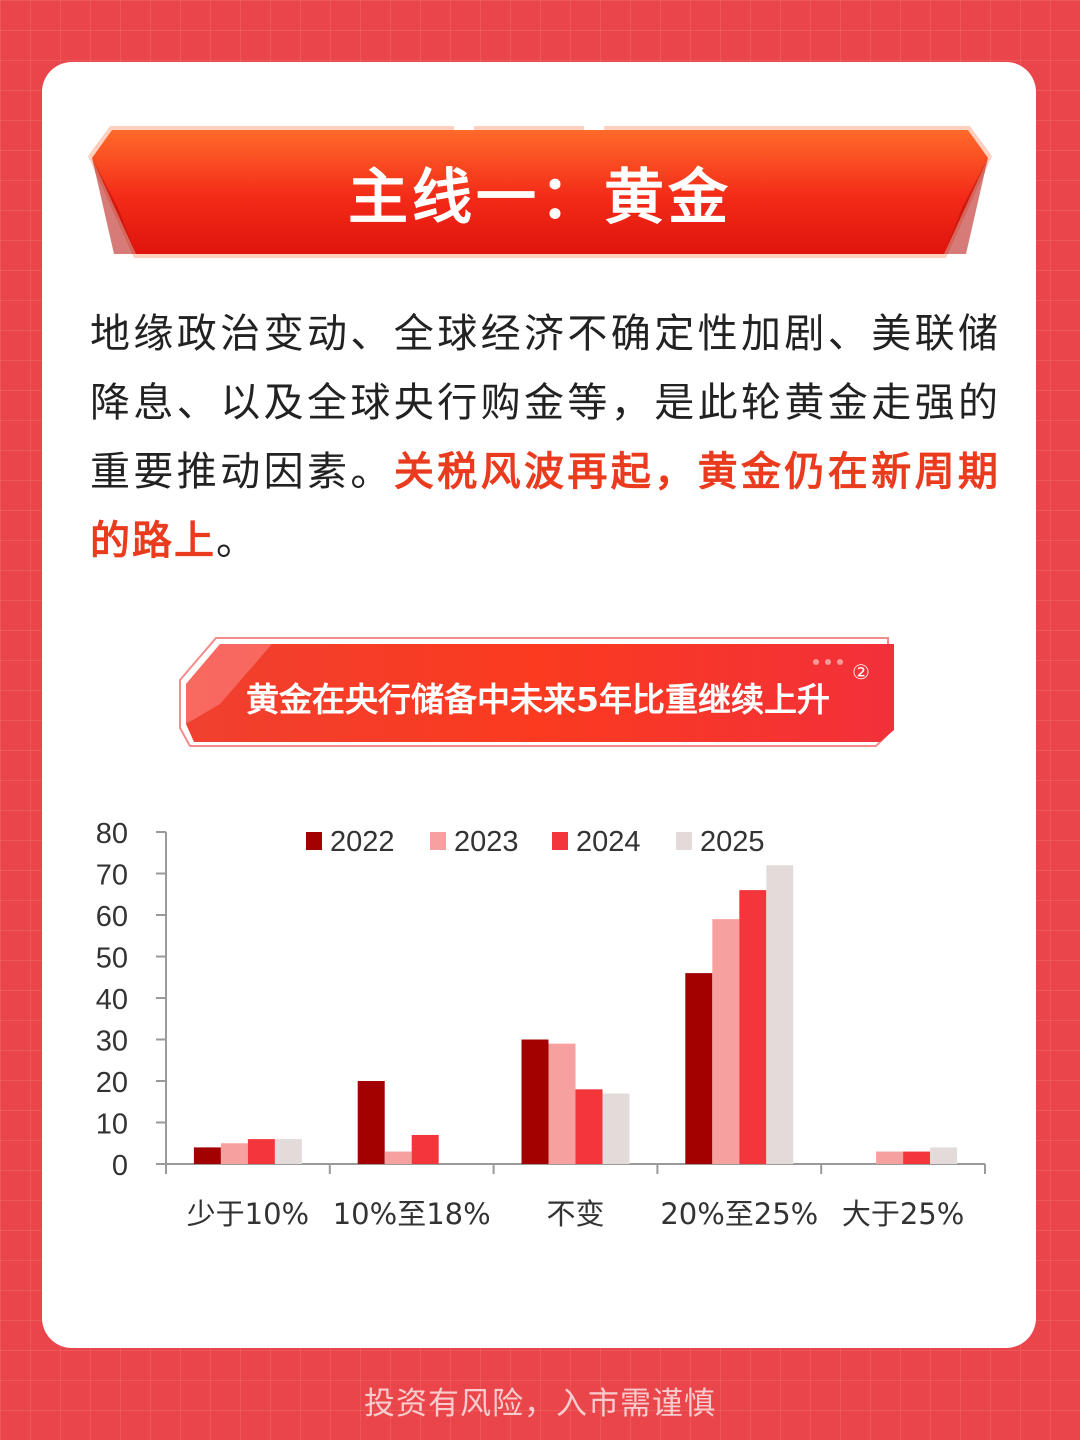 The width and height of the screenshot is (1080, 1440). I want to click on y-tick-label: 80, so click(112, 834).